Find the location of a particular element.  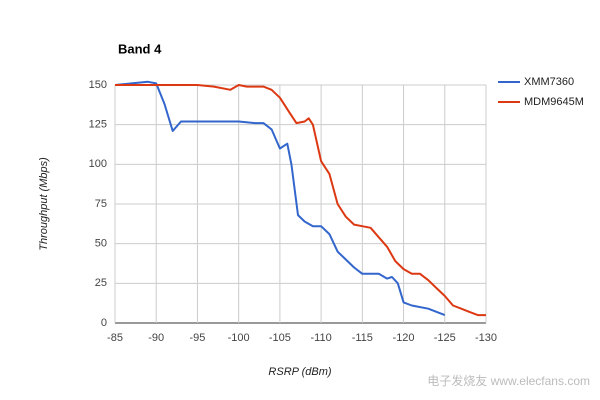

x-tick-label: -110 is located at coordinates (321, 338).